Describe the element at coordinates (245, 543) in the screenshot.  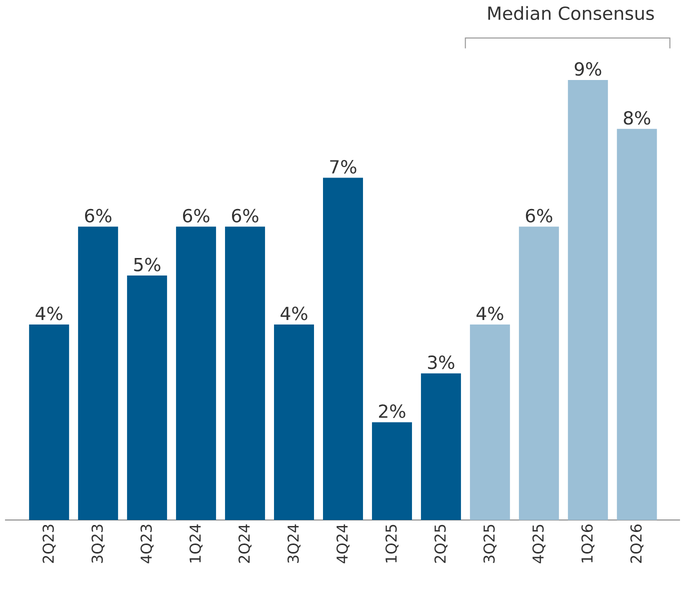
I see `x-tick-label: 2Q24` at that location.